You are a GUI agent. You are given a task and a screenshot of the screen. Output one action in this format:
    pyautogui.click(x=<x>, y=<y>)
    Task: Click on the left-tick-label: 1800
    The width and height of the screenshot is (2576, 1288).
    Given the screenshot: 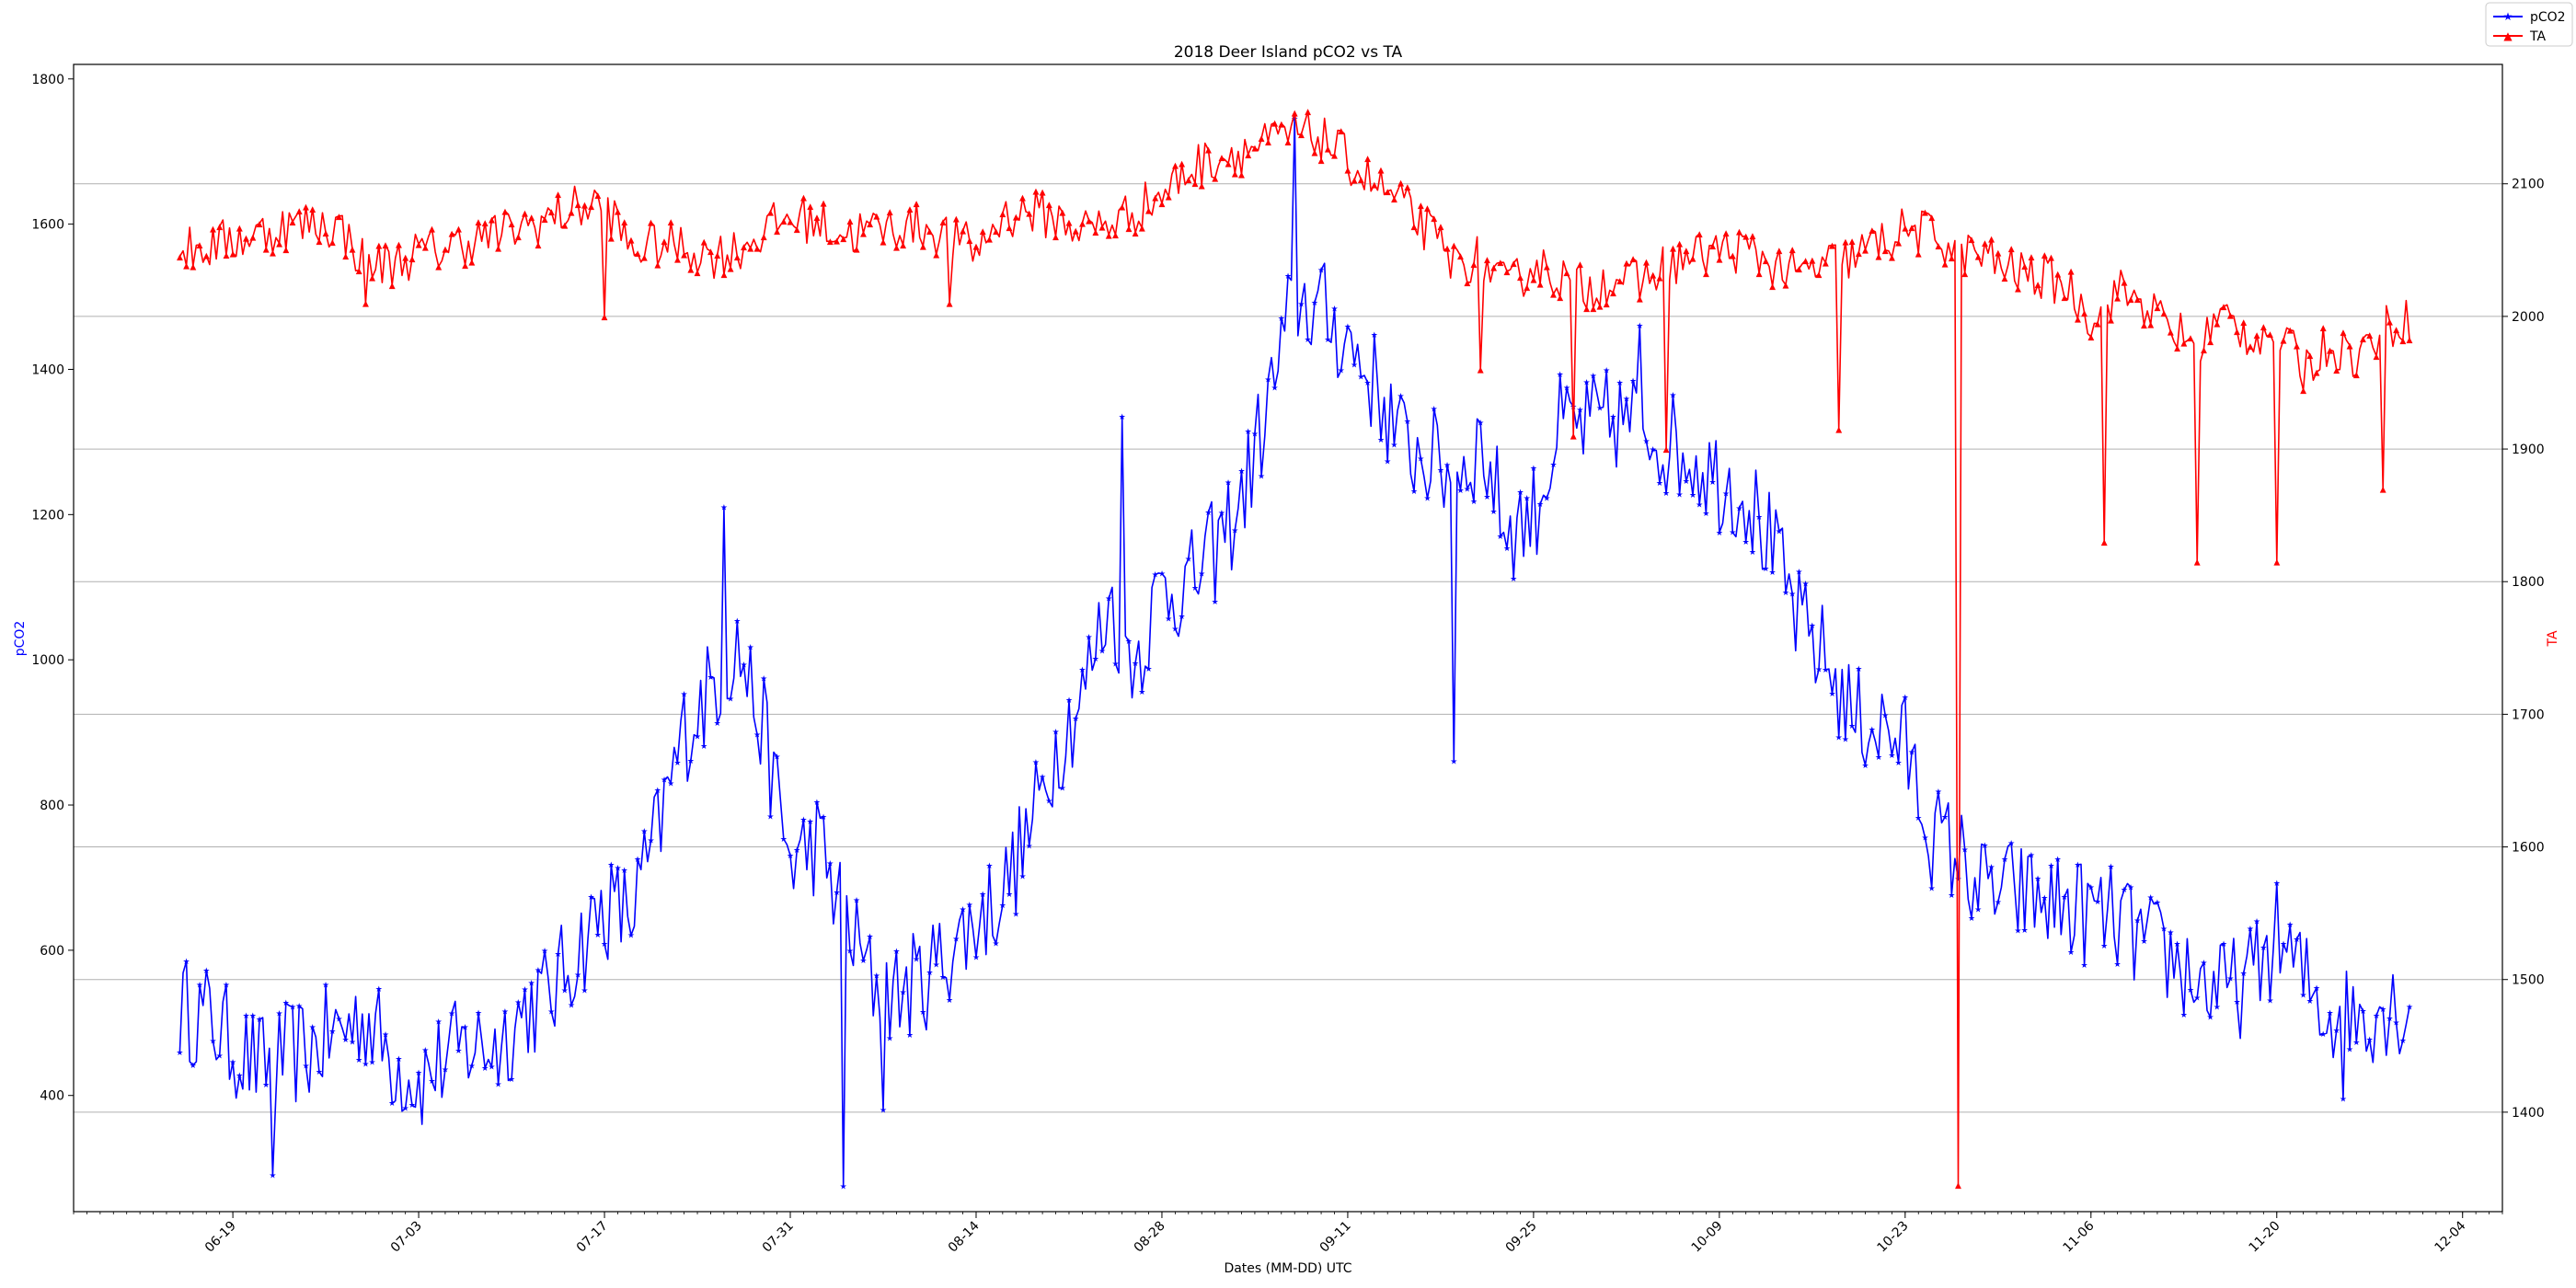 What is the action you would take?
    pyautogui.click(x=47, y=80)
    